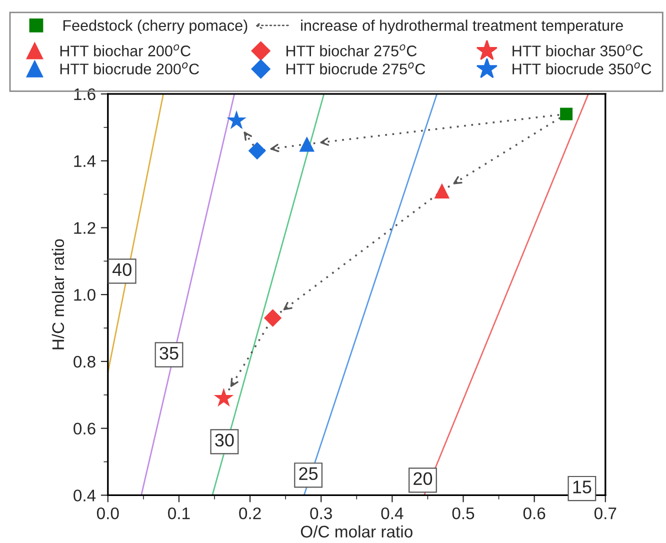 This screenshot has width=666, height=543. Describe the element at coordinates (85, 228) in the screenshot. I see `y-tick-label: 1.2` at that location.